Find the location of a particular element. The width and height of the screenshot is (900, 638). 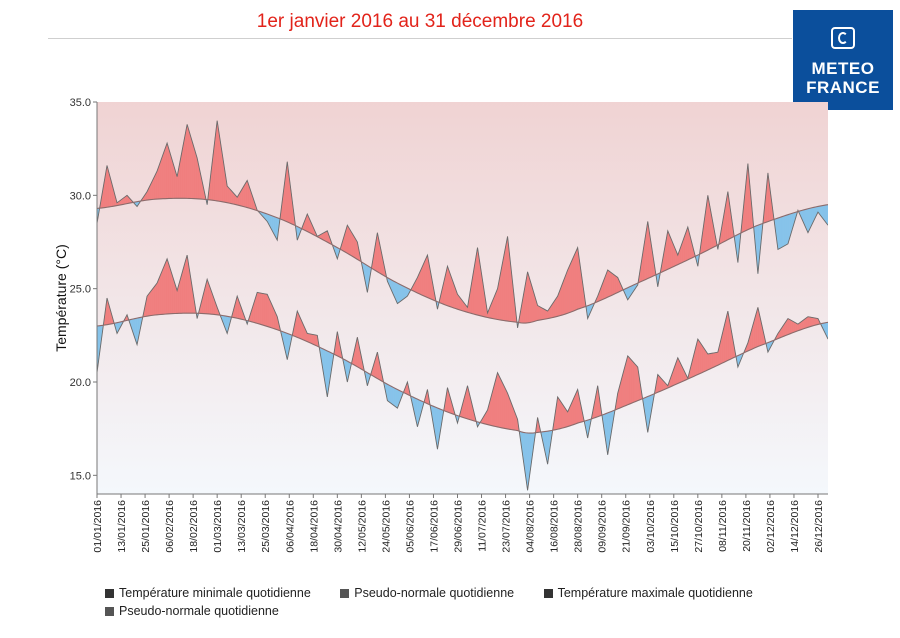

x-tick-label: 02/12/2016 is located at coordinates (771, 526).